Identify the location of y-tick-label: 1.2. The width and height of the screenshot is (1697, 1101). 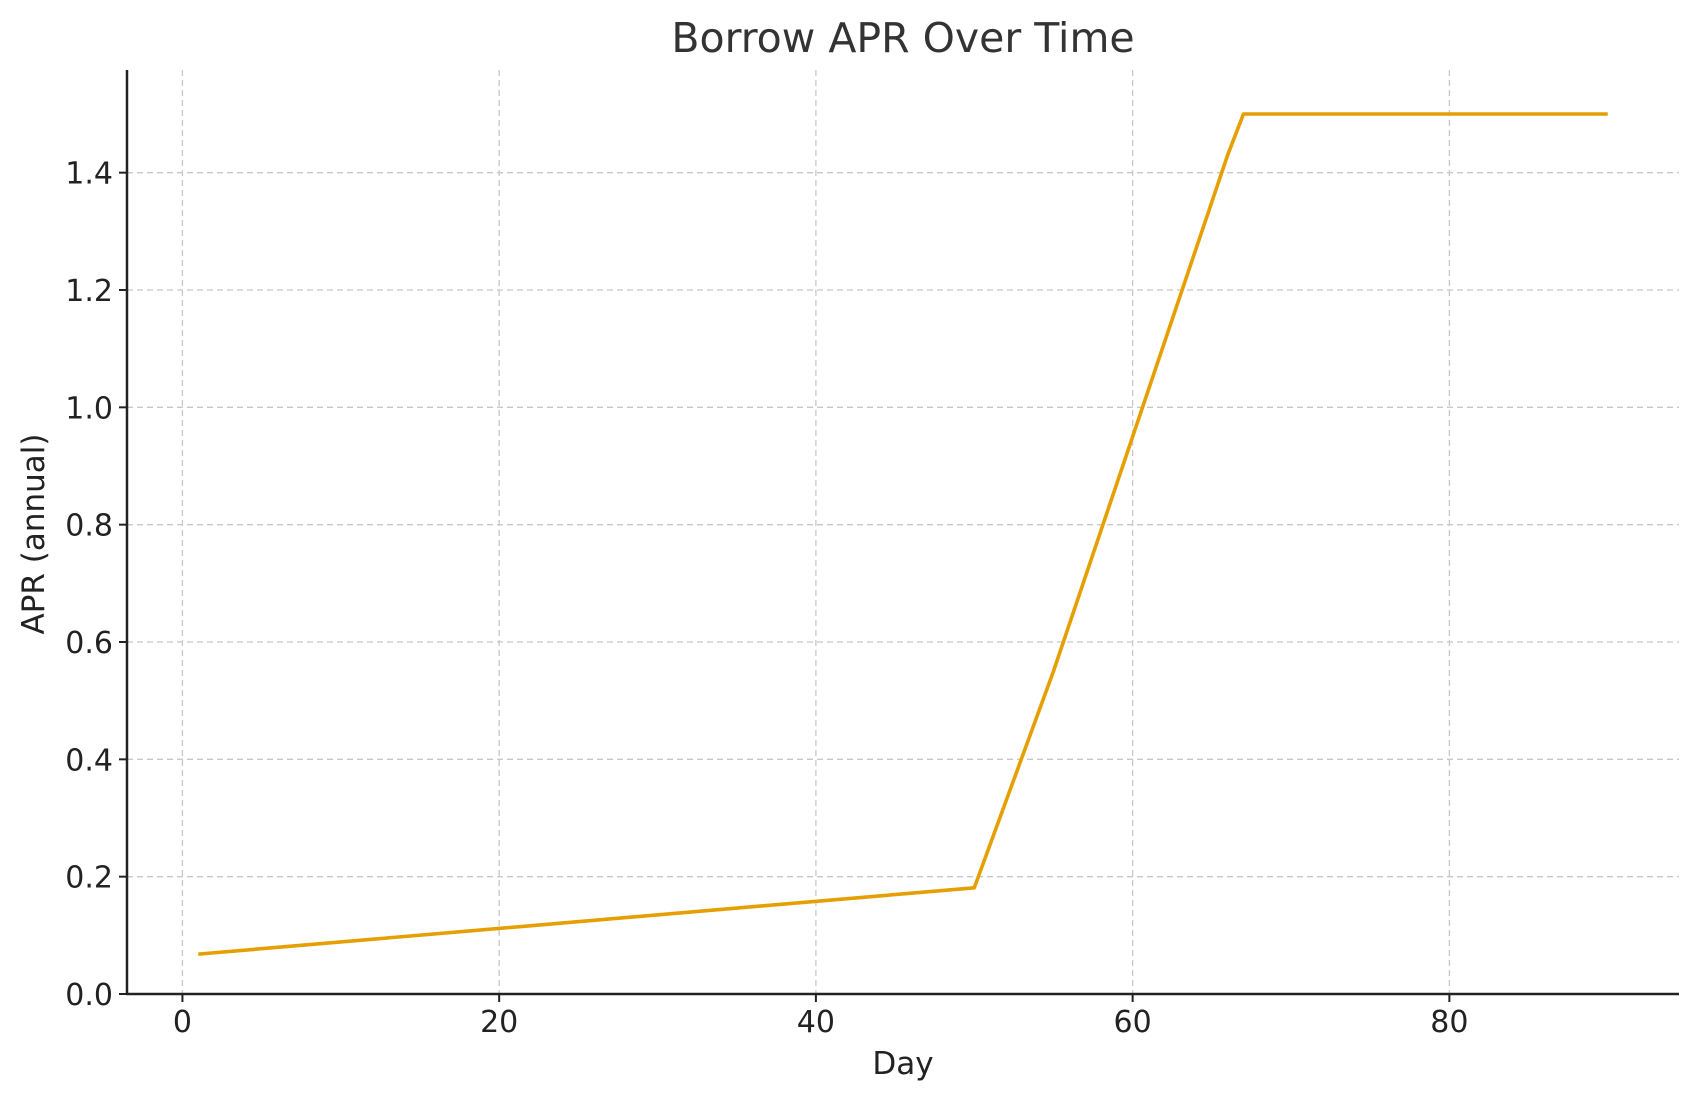
(89, 291).